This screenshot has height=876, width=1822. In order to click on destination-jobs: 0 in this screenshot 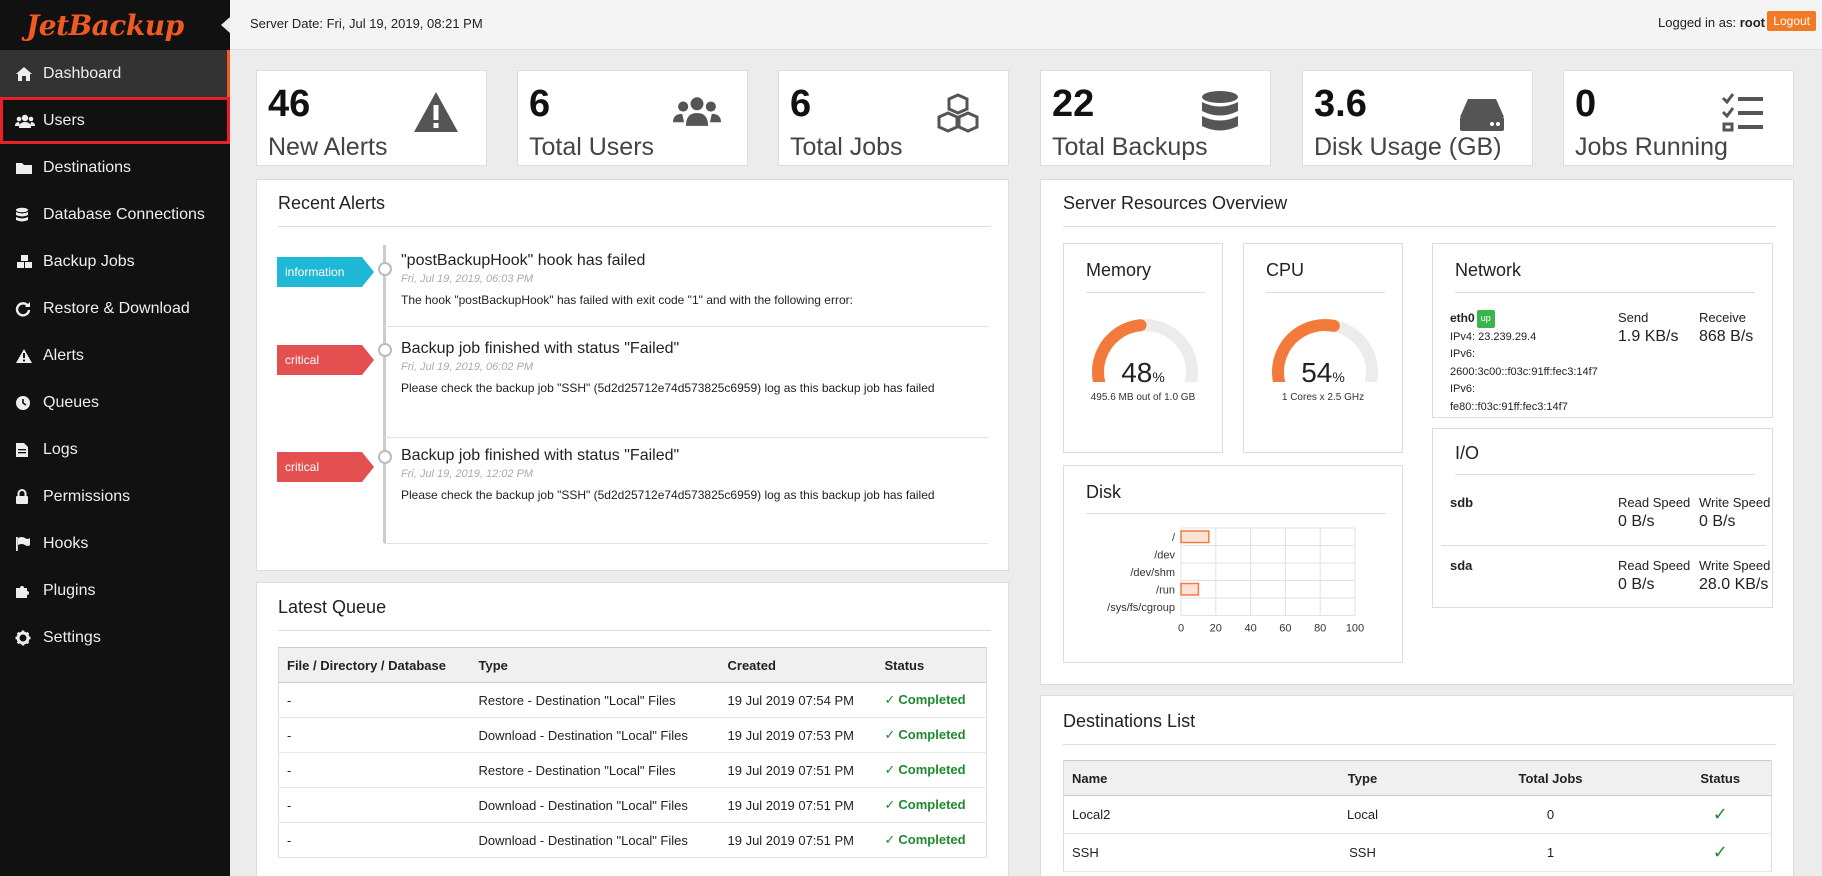, I will do `click(1550, 814)`.